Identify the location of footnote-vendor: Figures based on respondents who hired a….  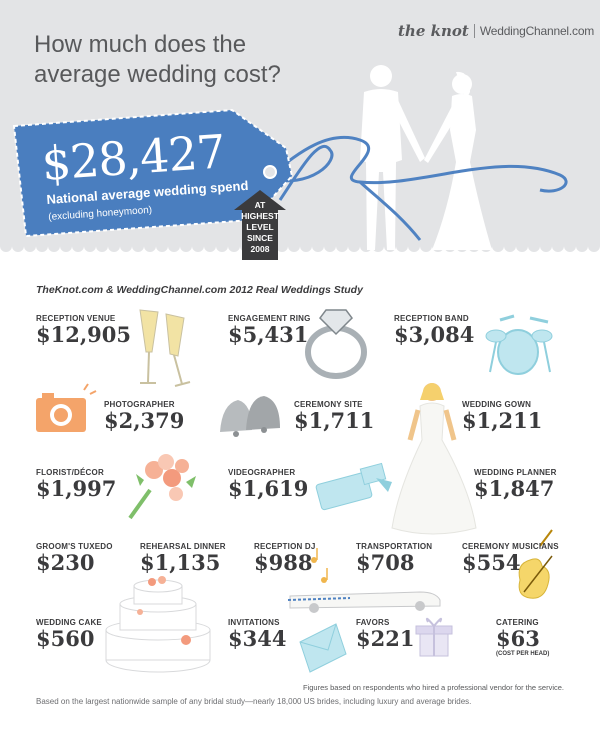
(433, 687).